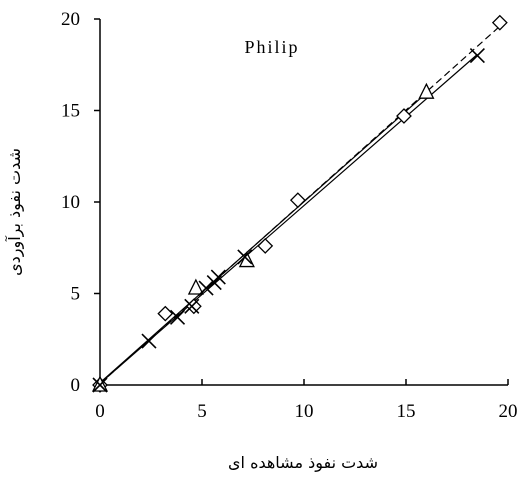 This screenshot has height=477, width=520. What do you see at coordinates (76, 385) in the screenshot?
I see `y-tick-label: 0` at bounding box center [76, 385].